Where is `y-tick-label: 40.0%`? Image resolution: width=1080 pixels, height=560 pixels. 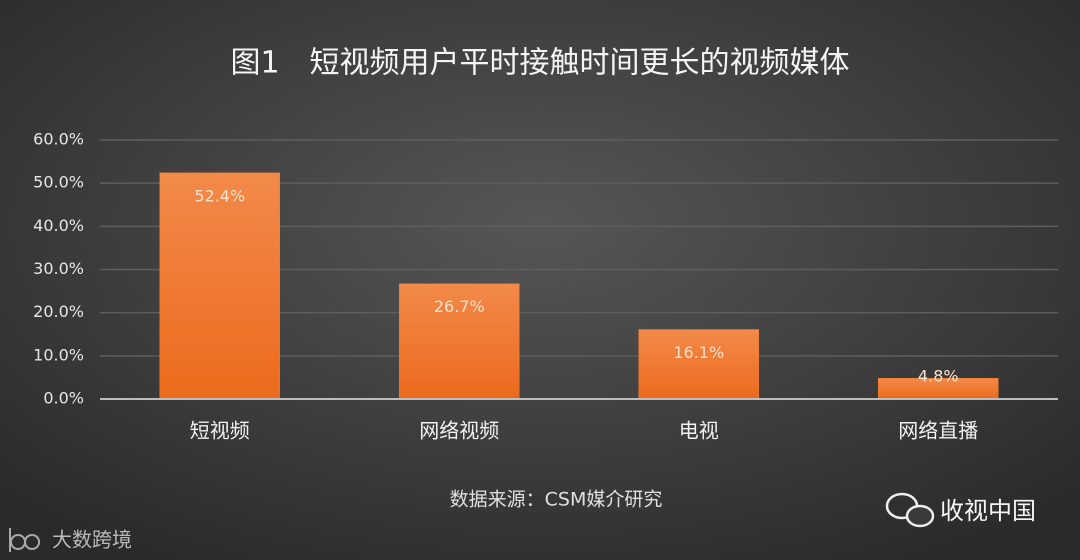
y-tick-label: 40.0% is located at coordinates (58, 225).